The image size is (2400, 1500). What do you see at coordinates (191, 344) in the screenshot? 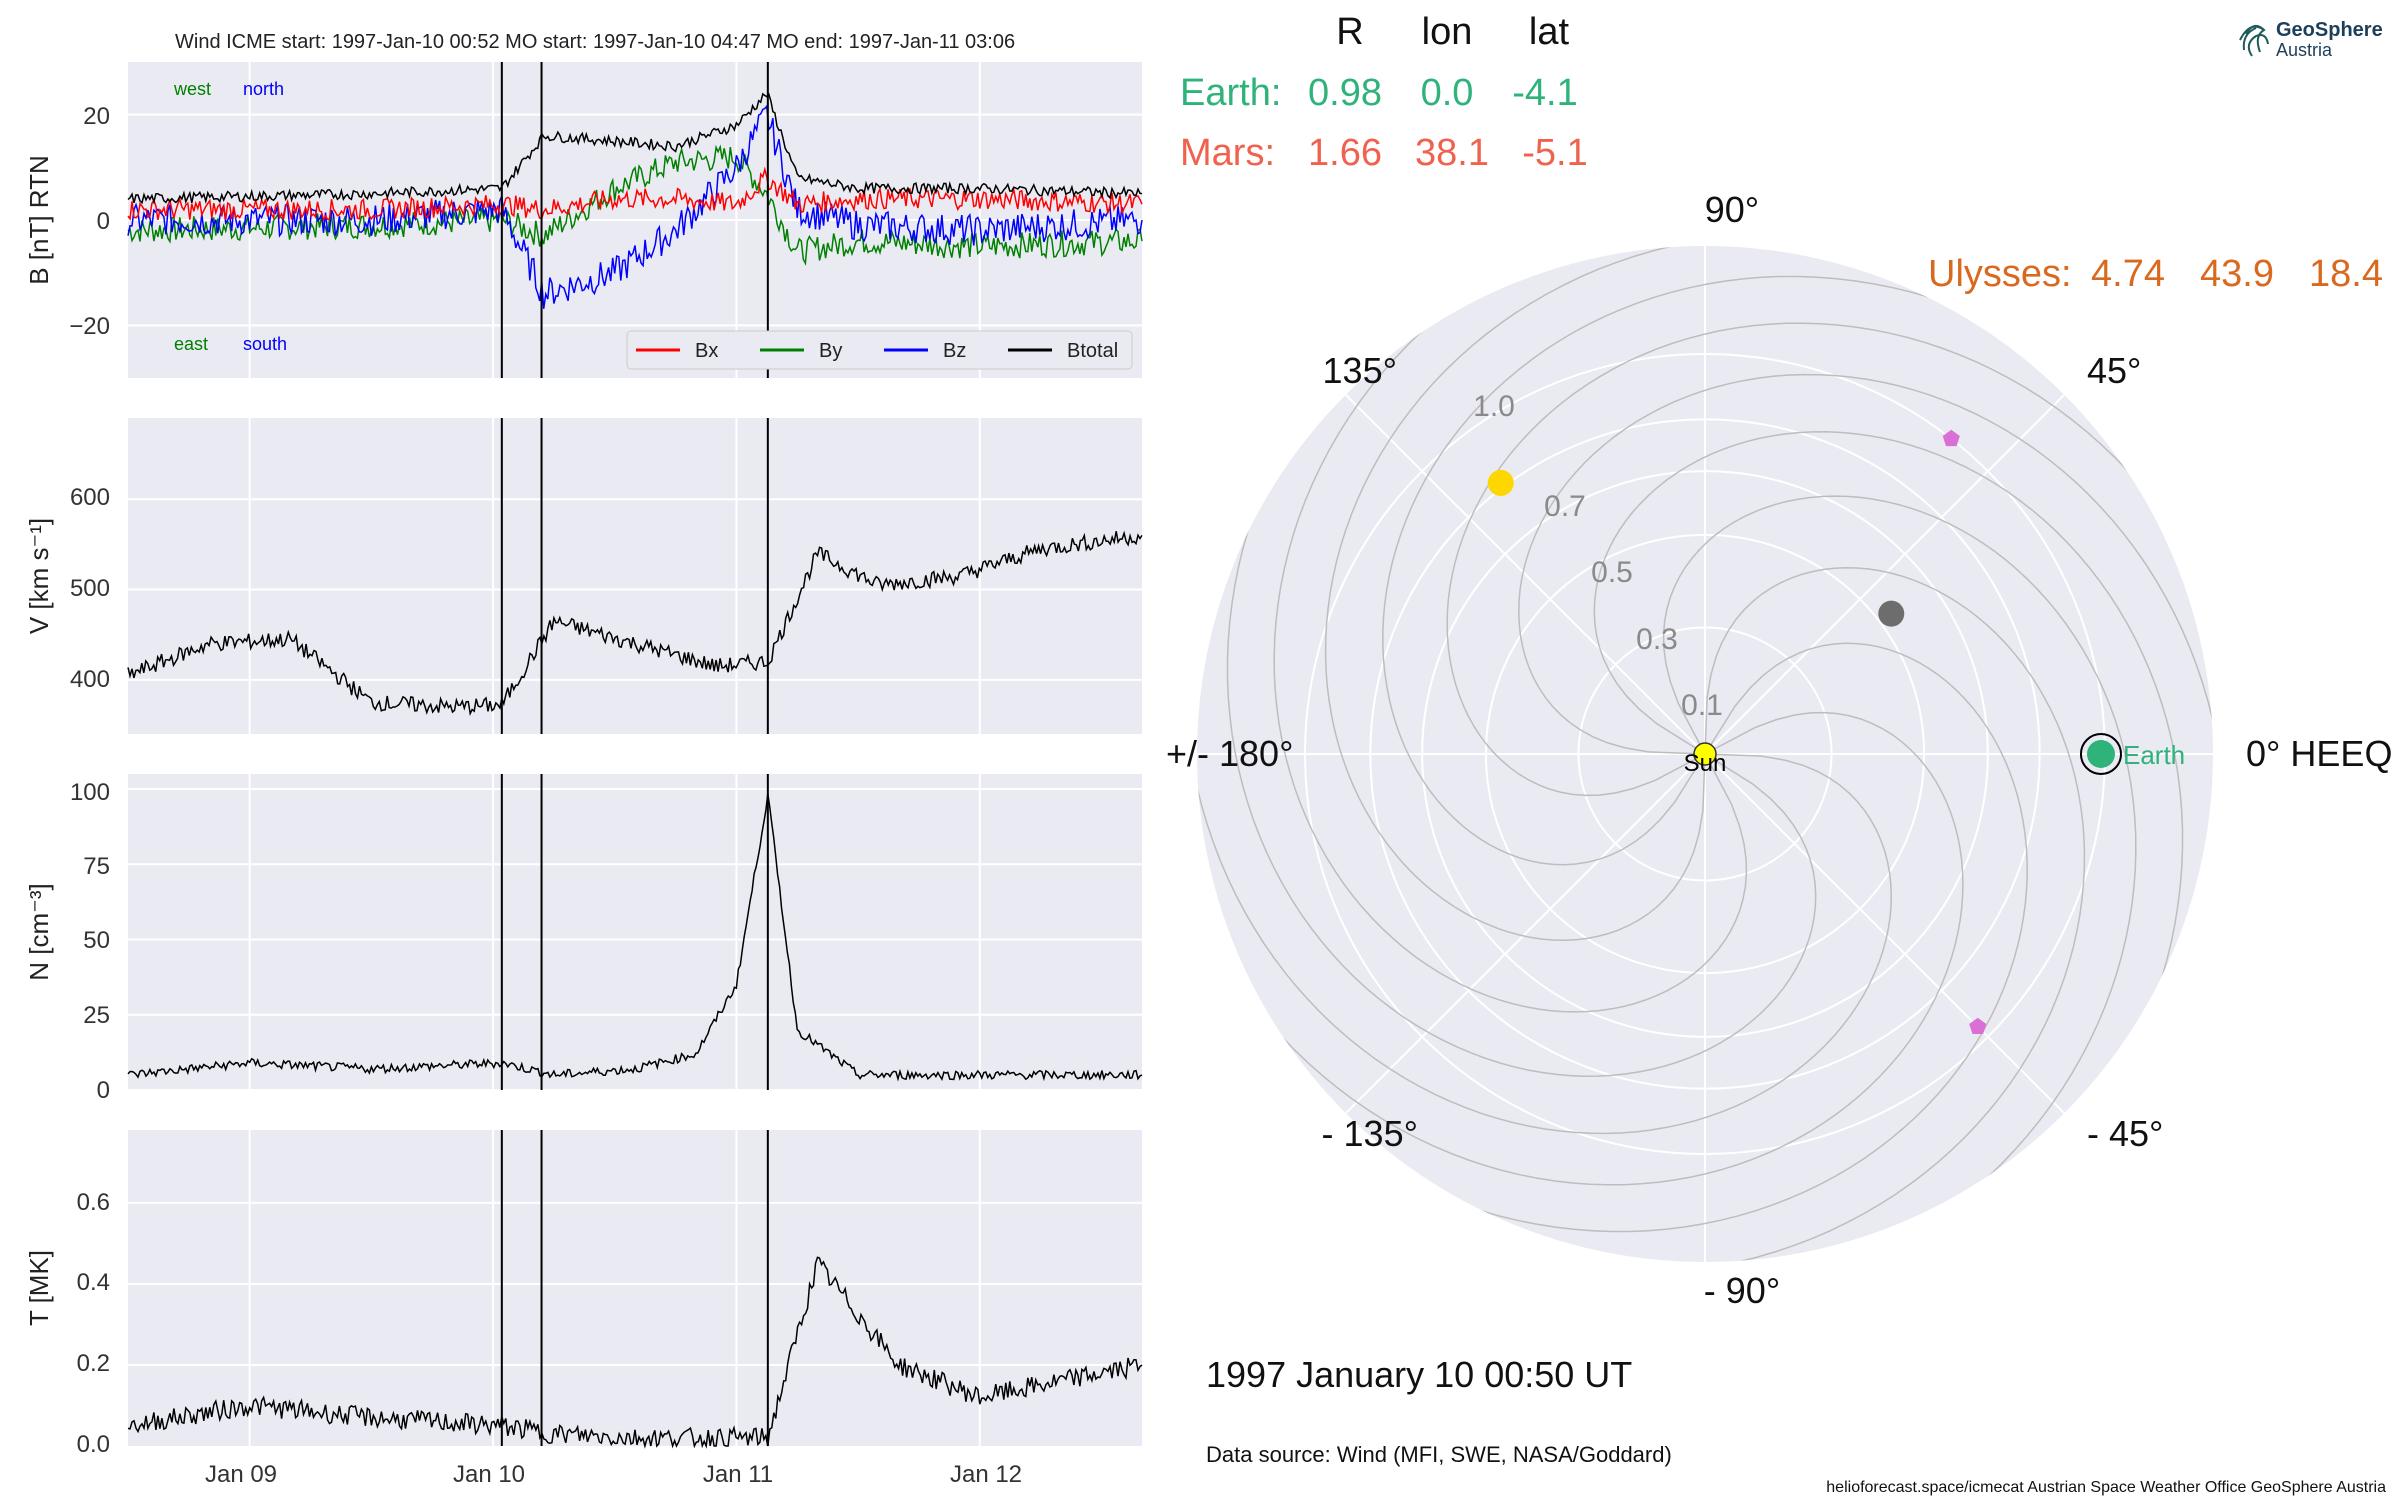
I see `annot-east: east` at bounding box center [191, 344].